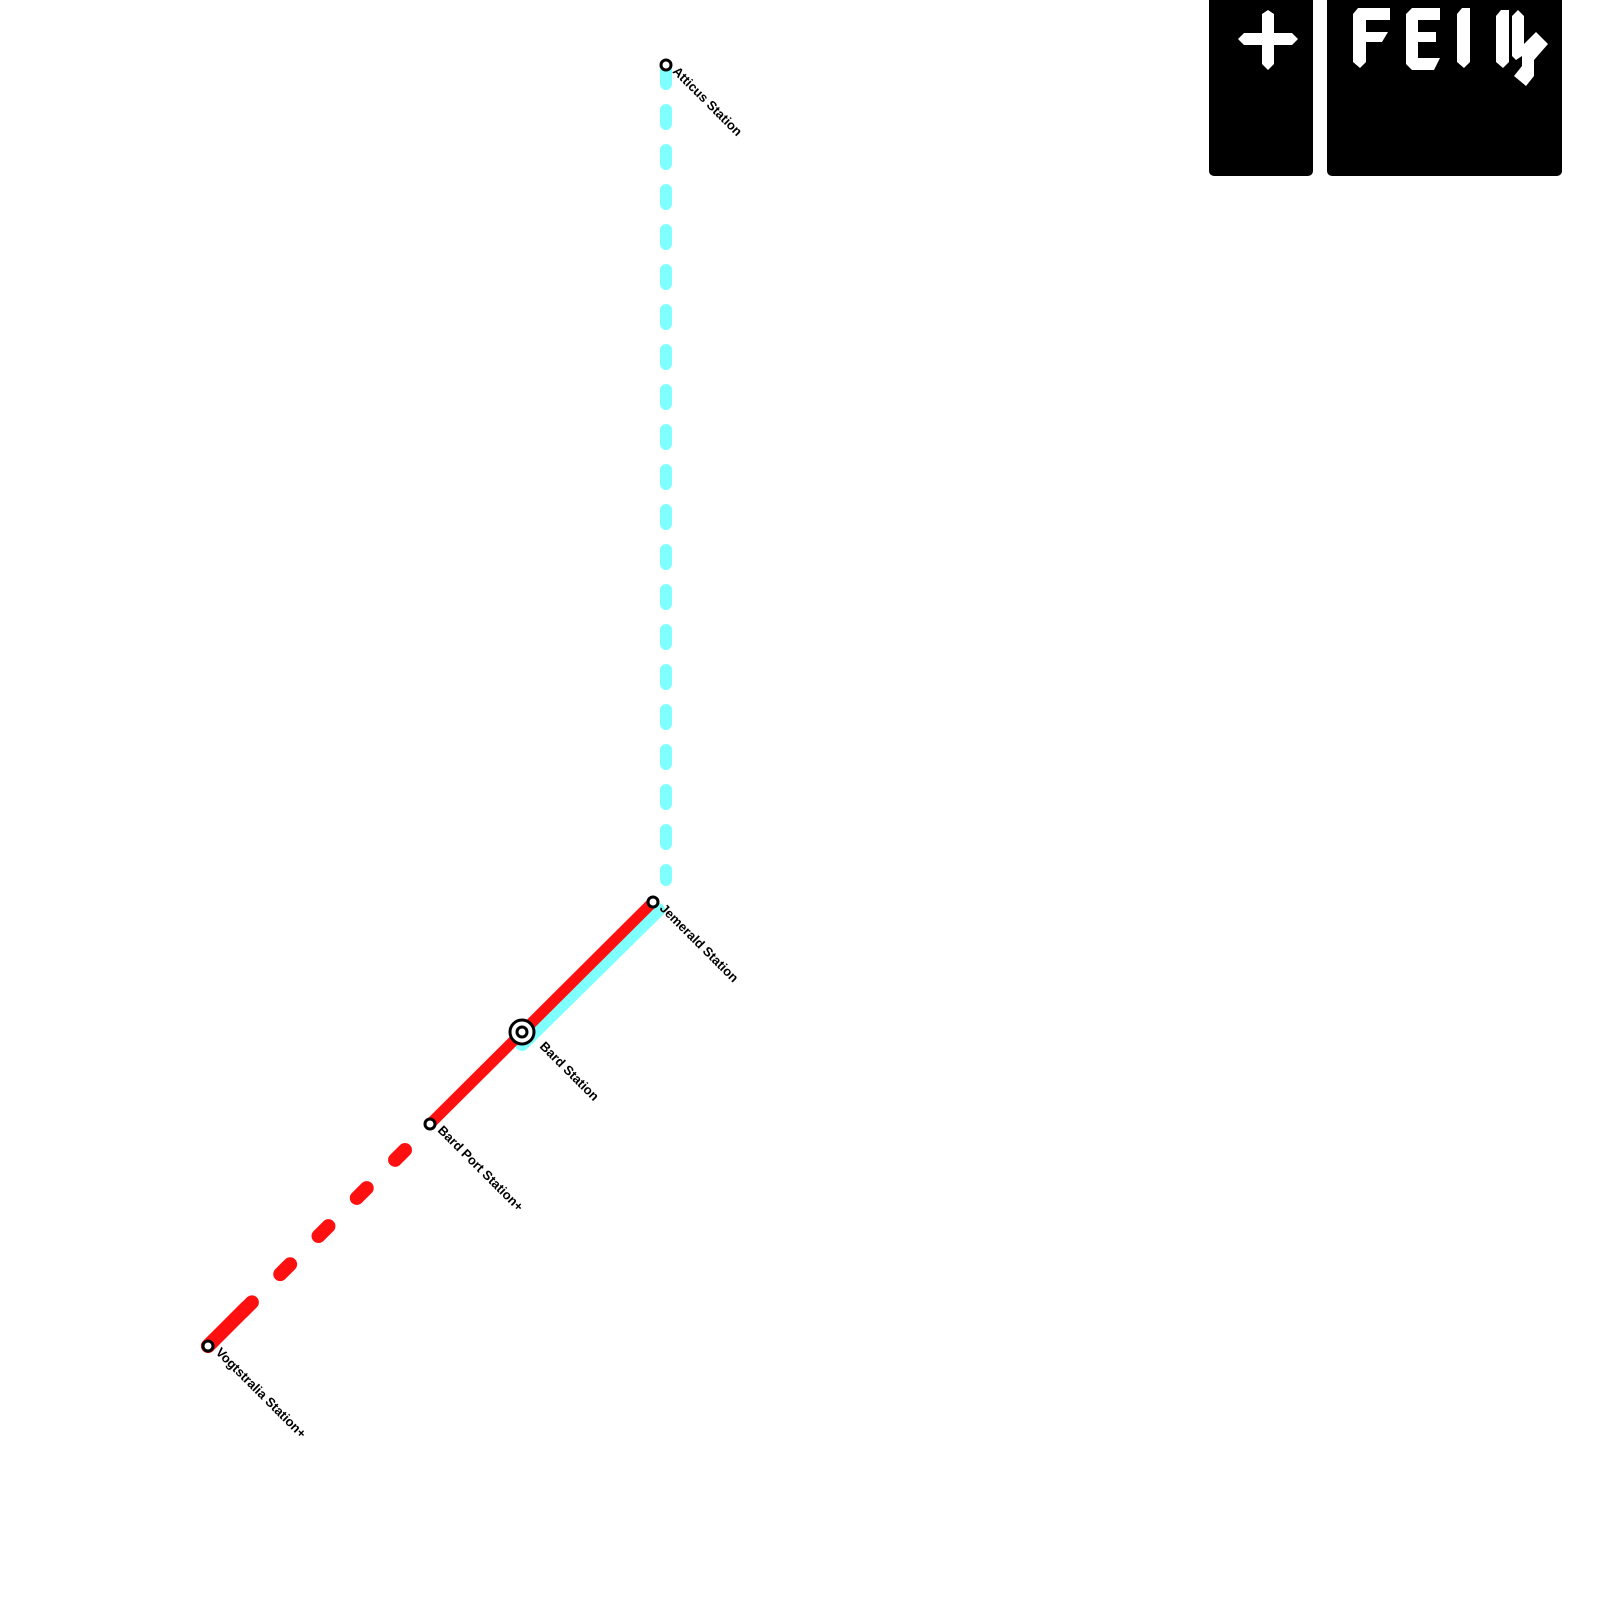 Image resolution: width=1600 pixels, height=1600 pixels. I want to click on interchange-station-inner, so click(522, 1032).